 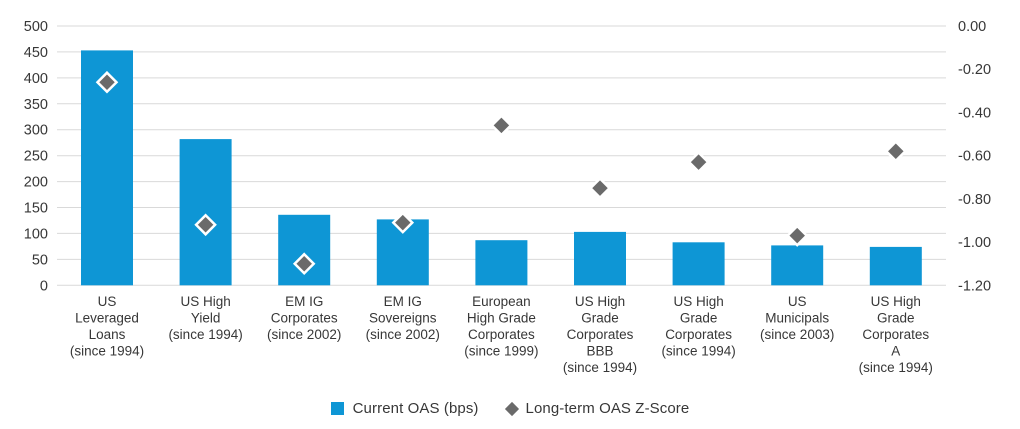 I want to click on left-axis-tick-label: 150, so click(x=36, y=209).